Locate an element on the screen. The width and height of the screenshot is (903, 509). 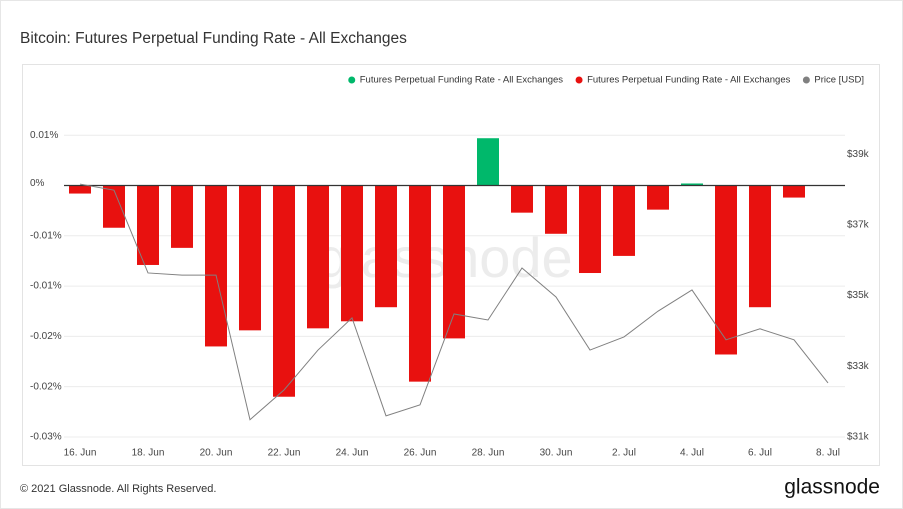
x-tick-label: 8. Jul is located at coordinates (828, 453).